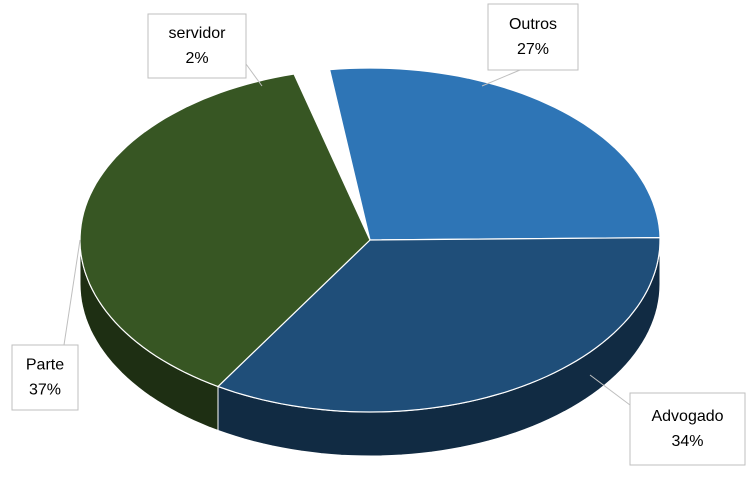 The width and height of the screenshot is (752, 490). Describe the element at coordinates (687, 416) in the screenshot. I see `slice-label: Advogado` at that location.